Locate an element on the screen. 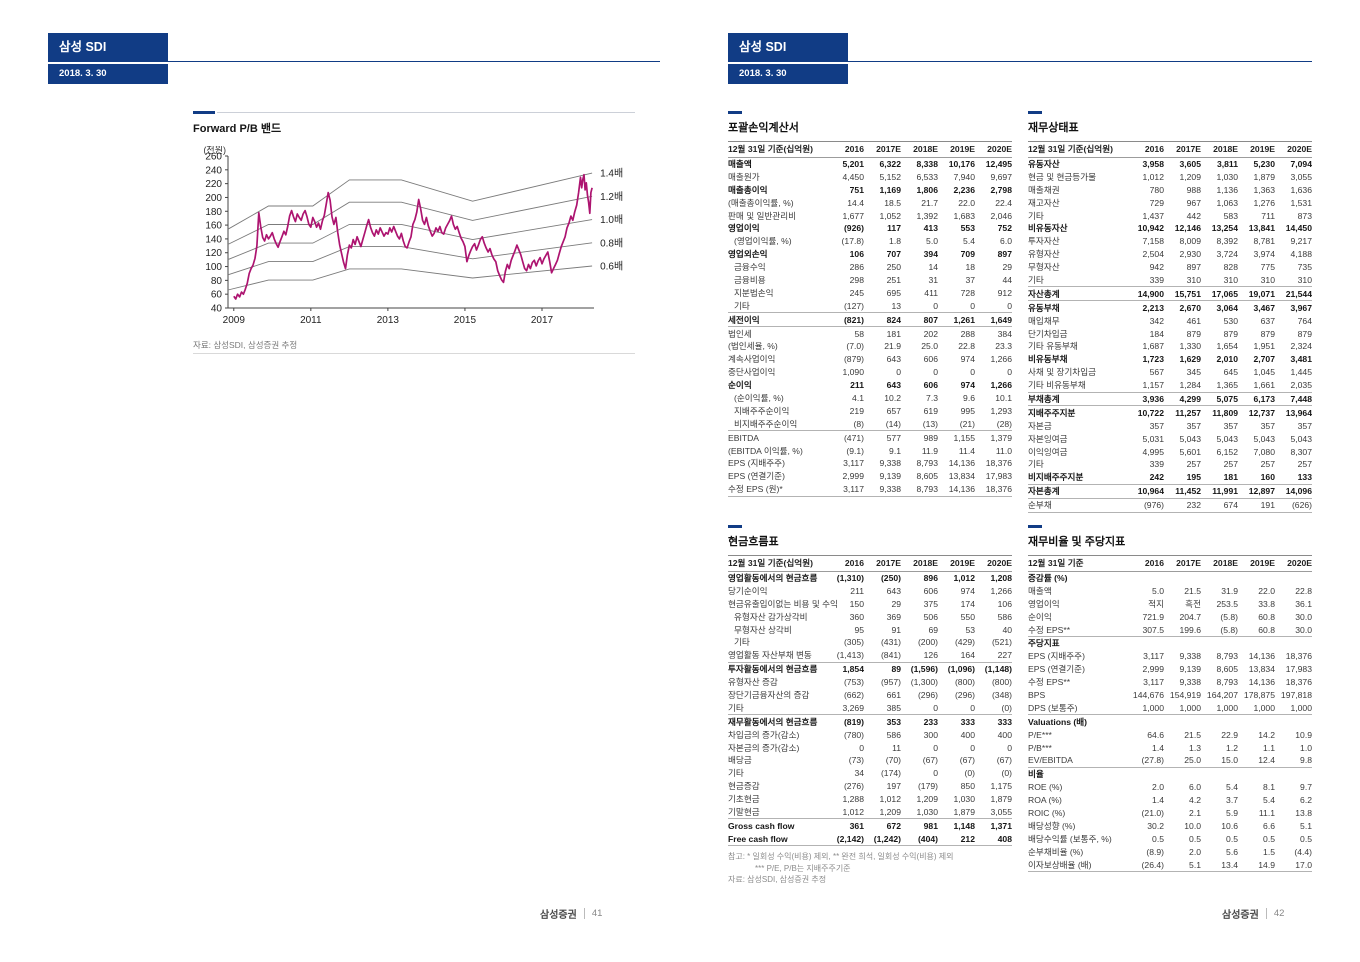  cell-value: (179) is located at coordinates (927, 786).